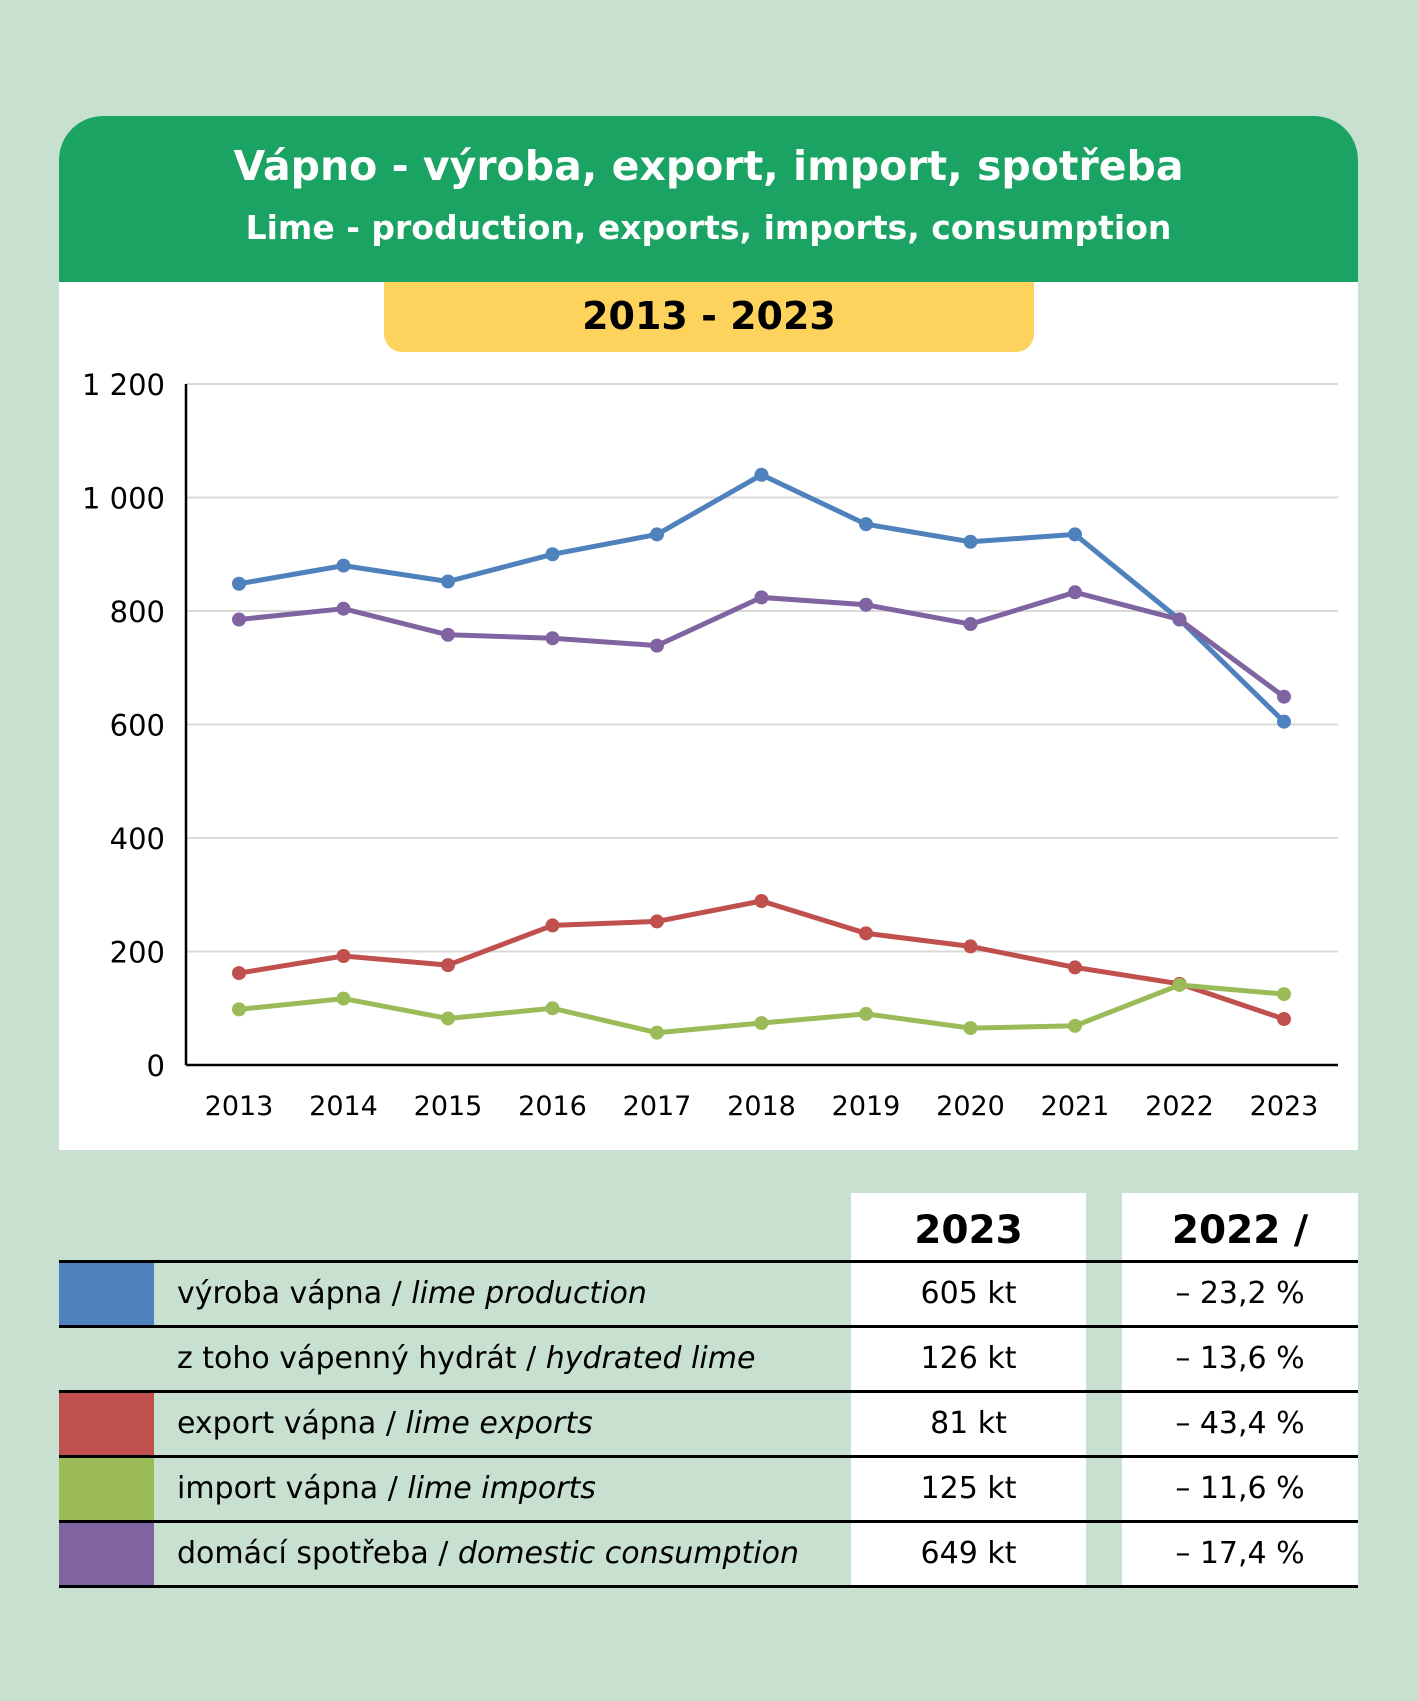  I want to click on x-tick-label: 2018, so click(761, 1106).